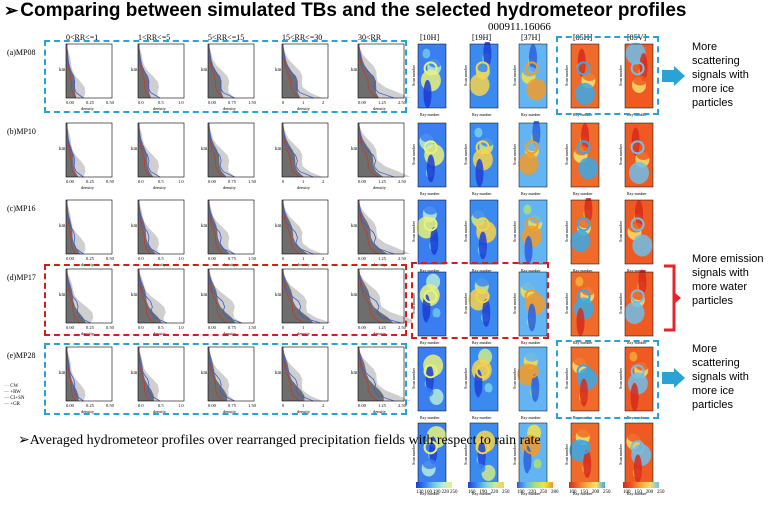  What do you see at coordinates (157, 380) in the screenshot?
I see `profile-svg: km 0.0 0.5 1.0 density` at bounding box center [157, 380].